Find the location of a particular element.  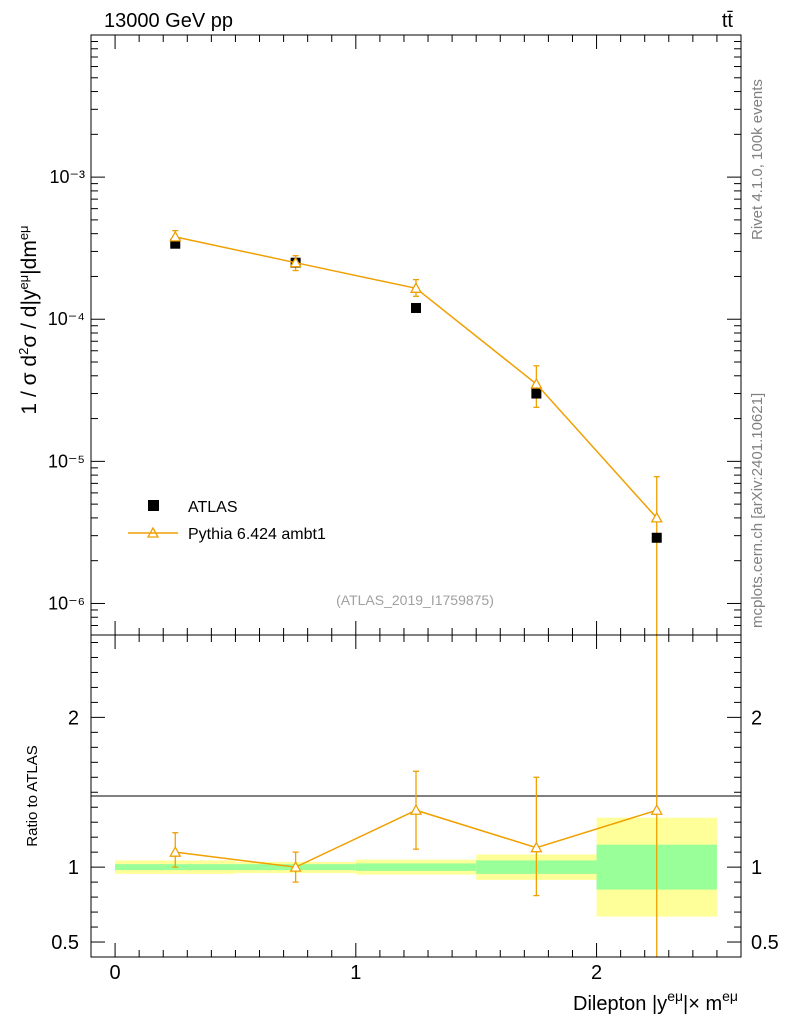

main-ytick-label: 10⁻³ is located at coordinates (67, 177).